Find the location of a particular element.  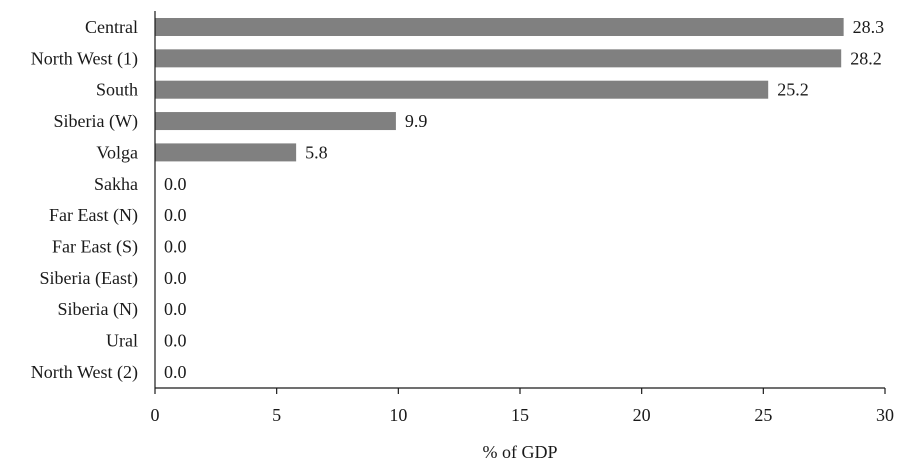

category-label: Sakha is located at coordinates (116, 184).